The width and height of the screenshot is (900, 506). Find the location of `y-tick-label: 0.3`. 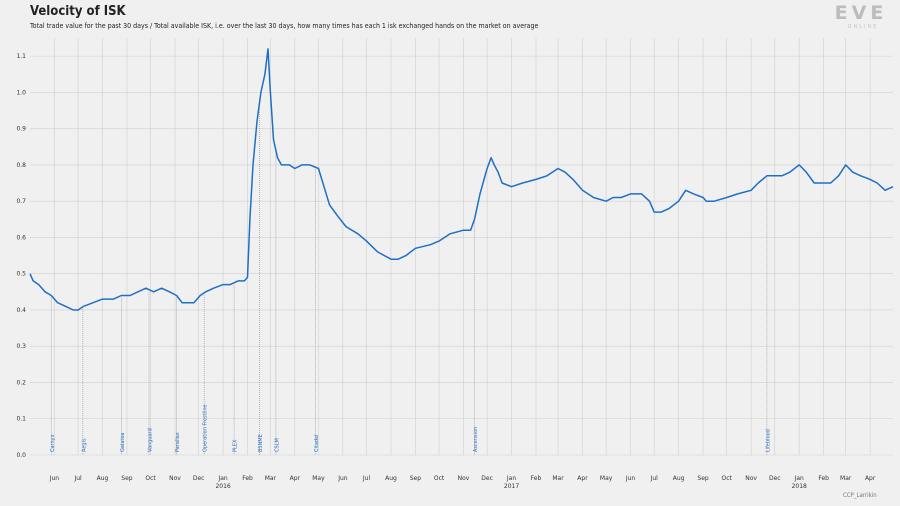

y-tick-label: 0.3 is located at coordinates (21, 346).